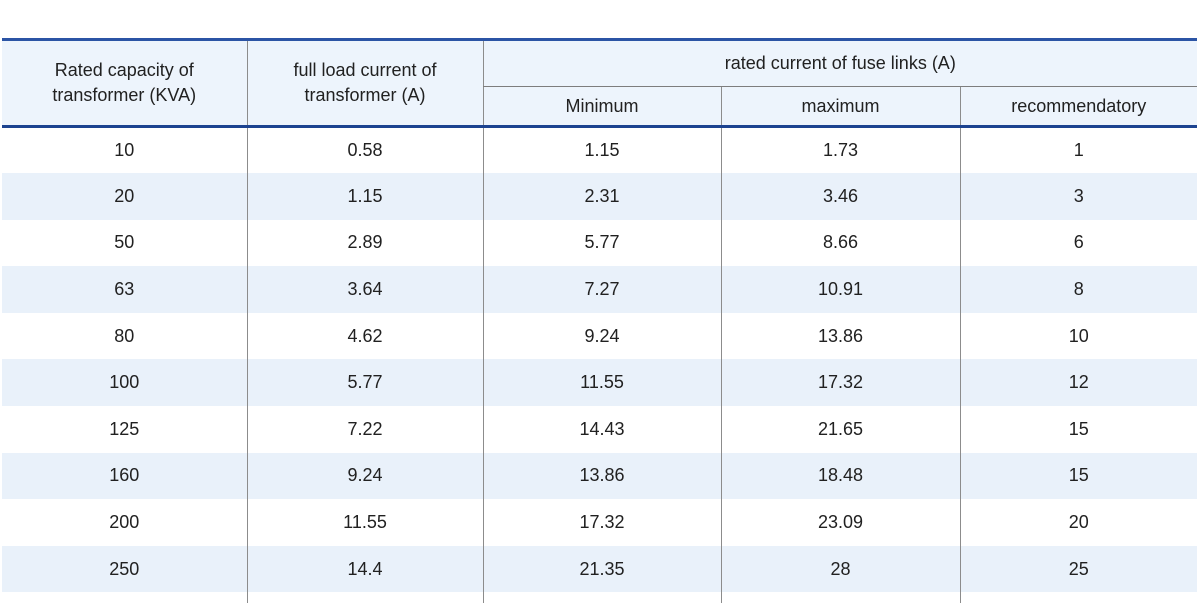  I want to click on cell-fuse-max: 21.65, so click(840, 429).